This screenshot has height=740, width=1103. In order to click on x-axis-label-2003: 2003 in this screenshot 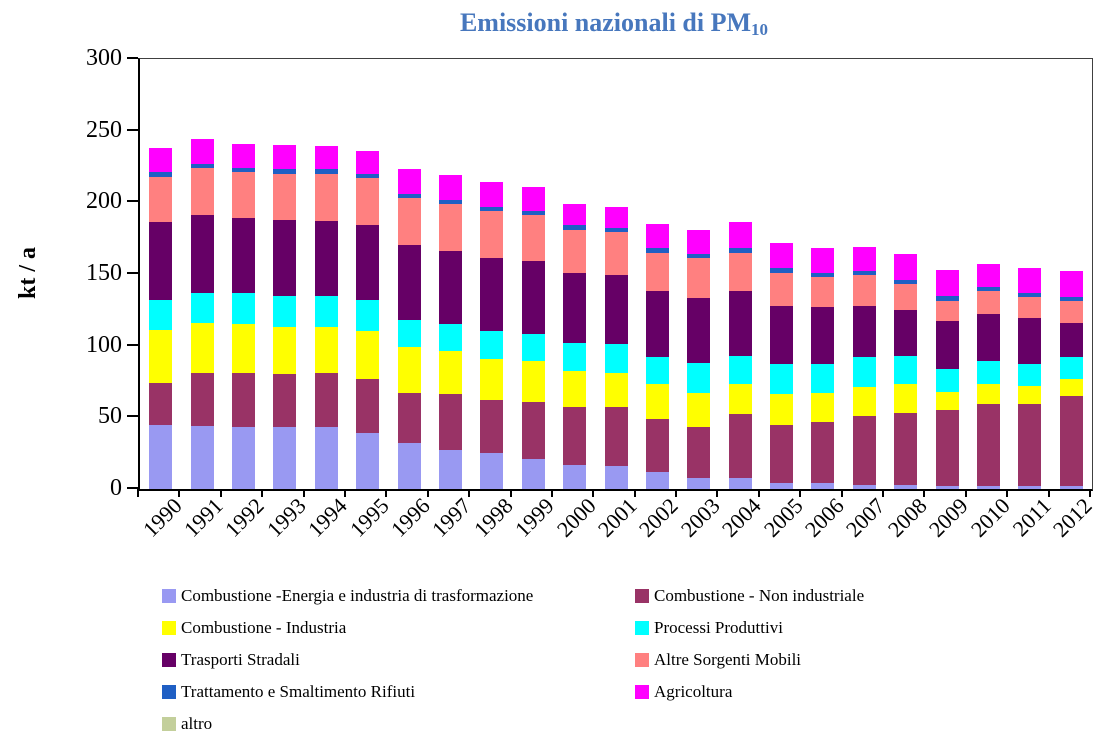, I will do `click(700, 517)`.